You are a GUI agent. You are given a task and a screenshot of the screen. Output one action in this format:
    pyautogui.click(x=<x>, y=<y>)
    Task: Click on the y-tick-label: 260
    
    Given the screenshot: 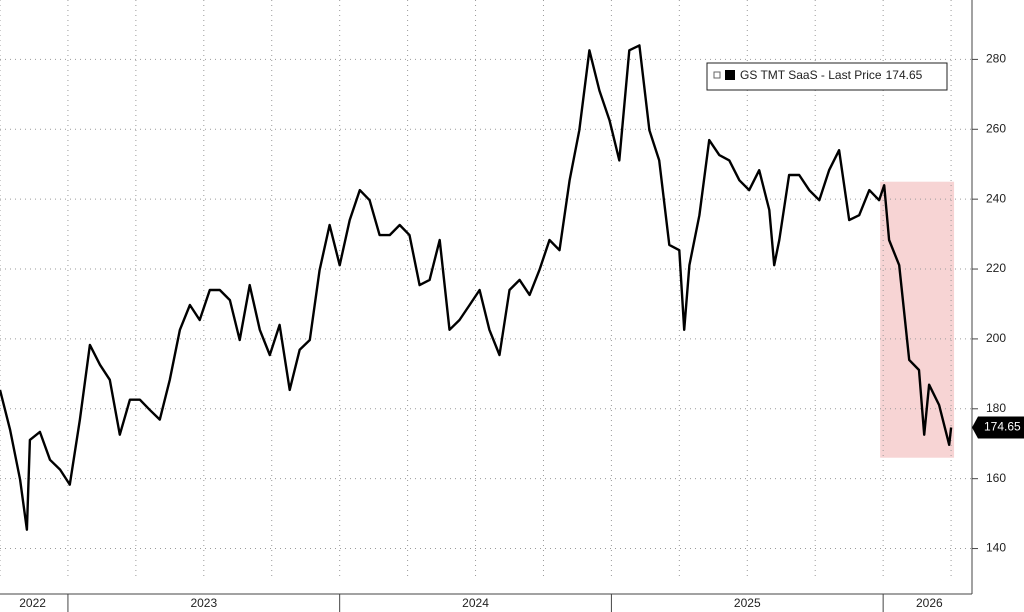 What is the action you would take?
    pyautogui.click(x=996, y=128)
    